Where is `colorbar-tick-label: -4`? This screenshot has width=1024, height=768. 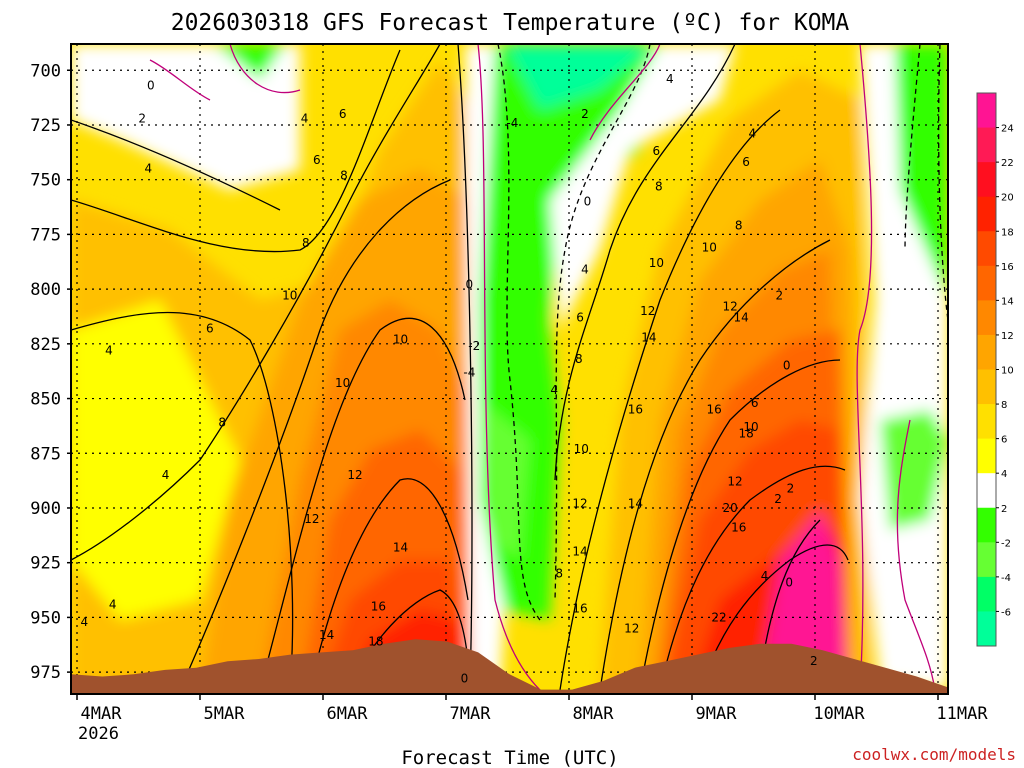 colorbar-tick-label: -4 is located at coordinates (1006, 578).